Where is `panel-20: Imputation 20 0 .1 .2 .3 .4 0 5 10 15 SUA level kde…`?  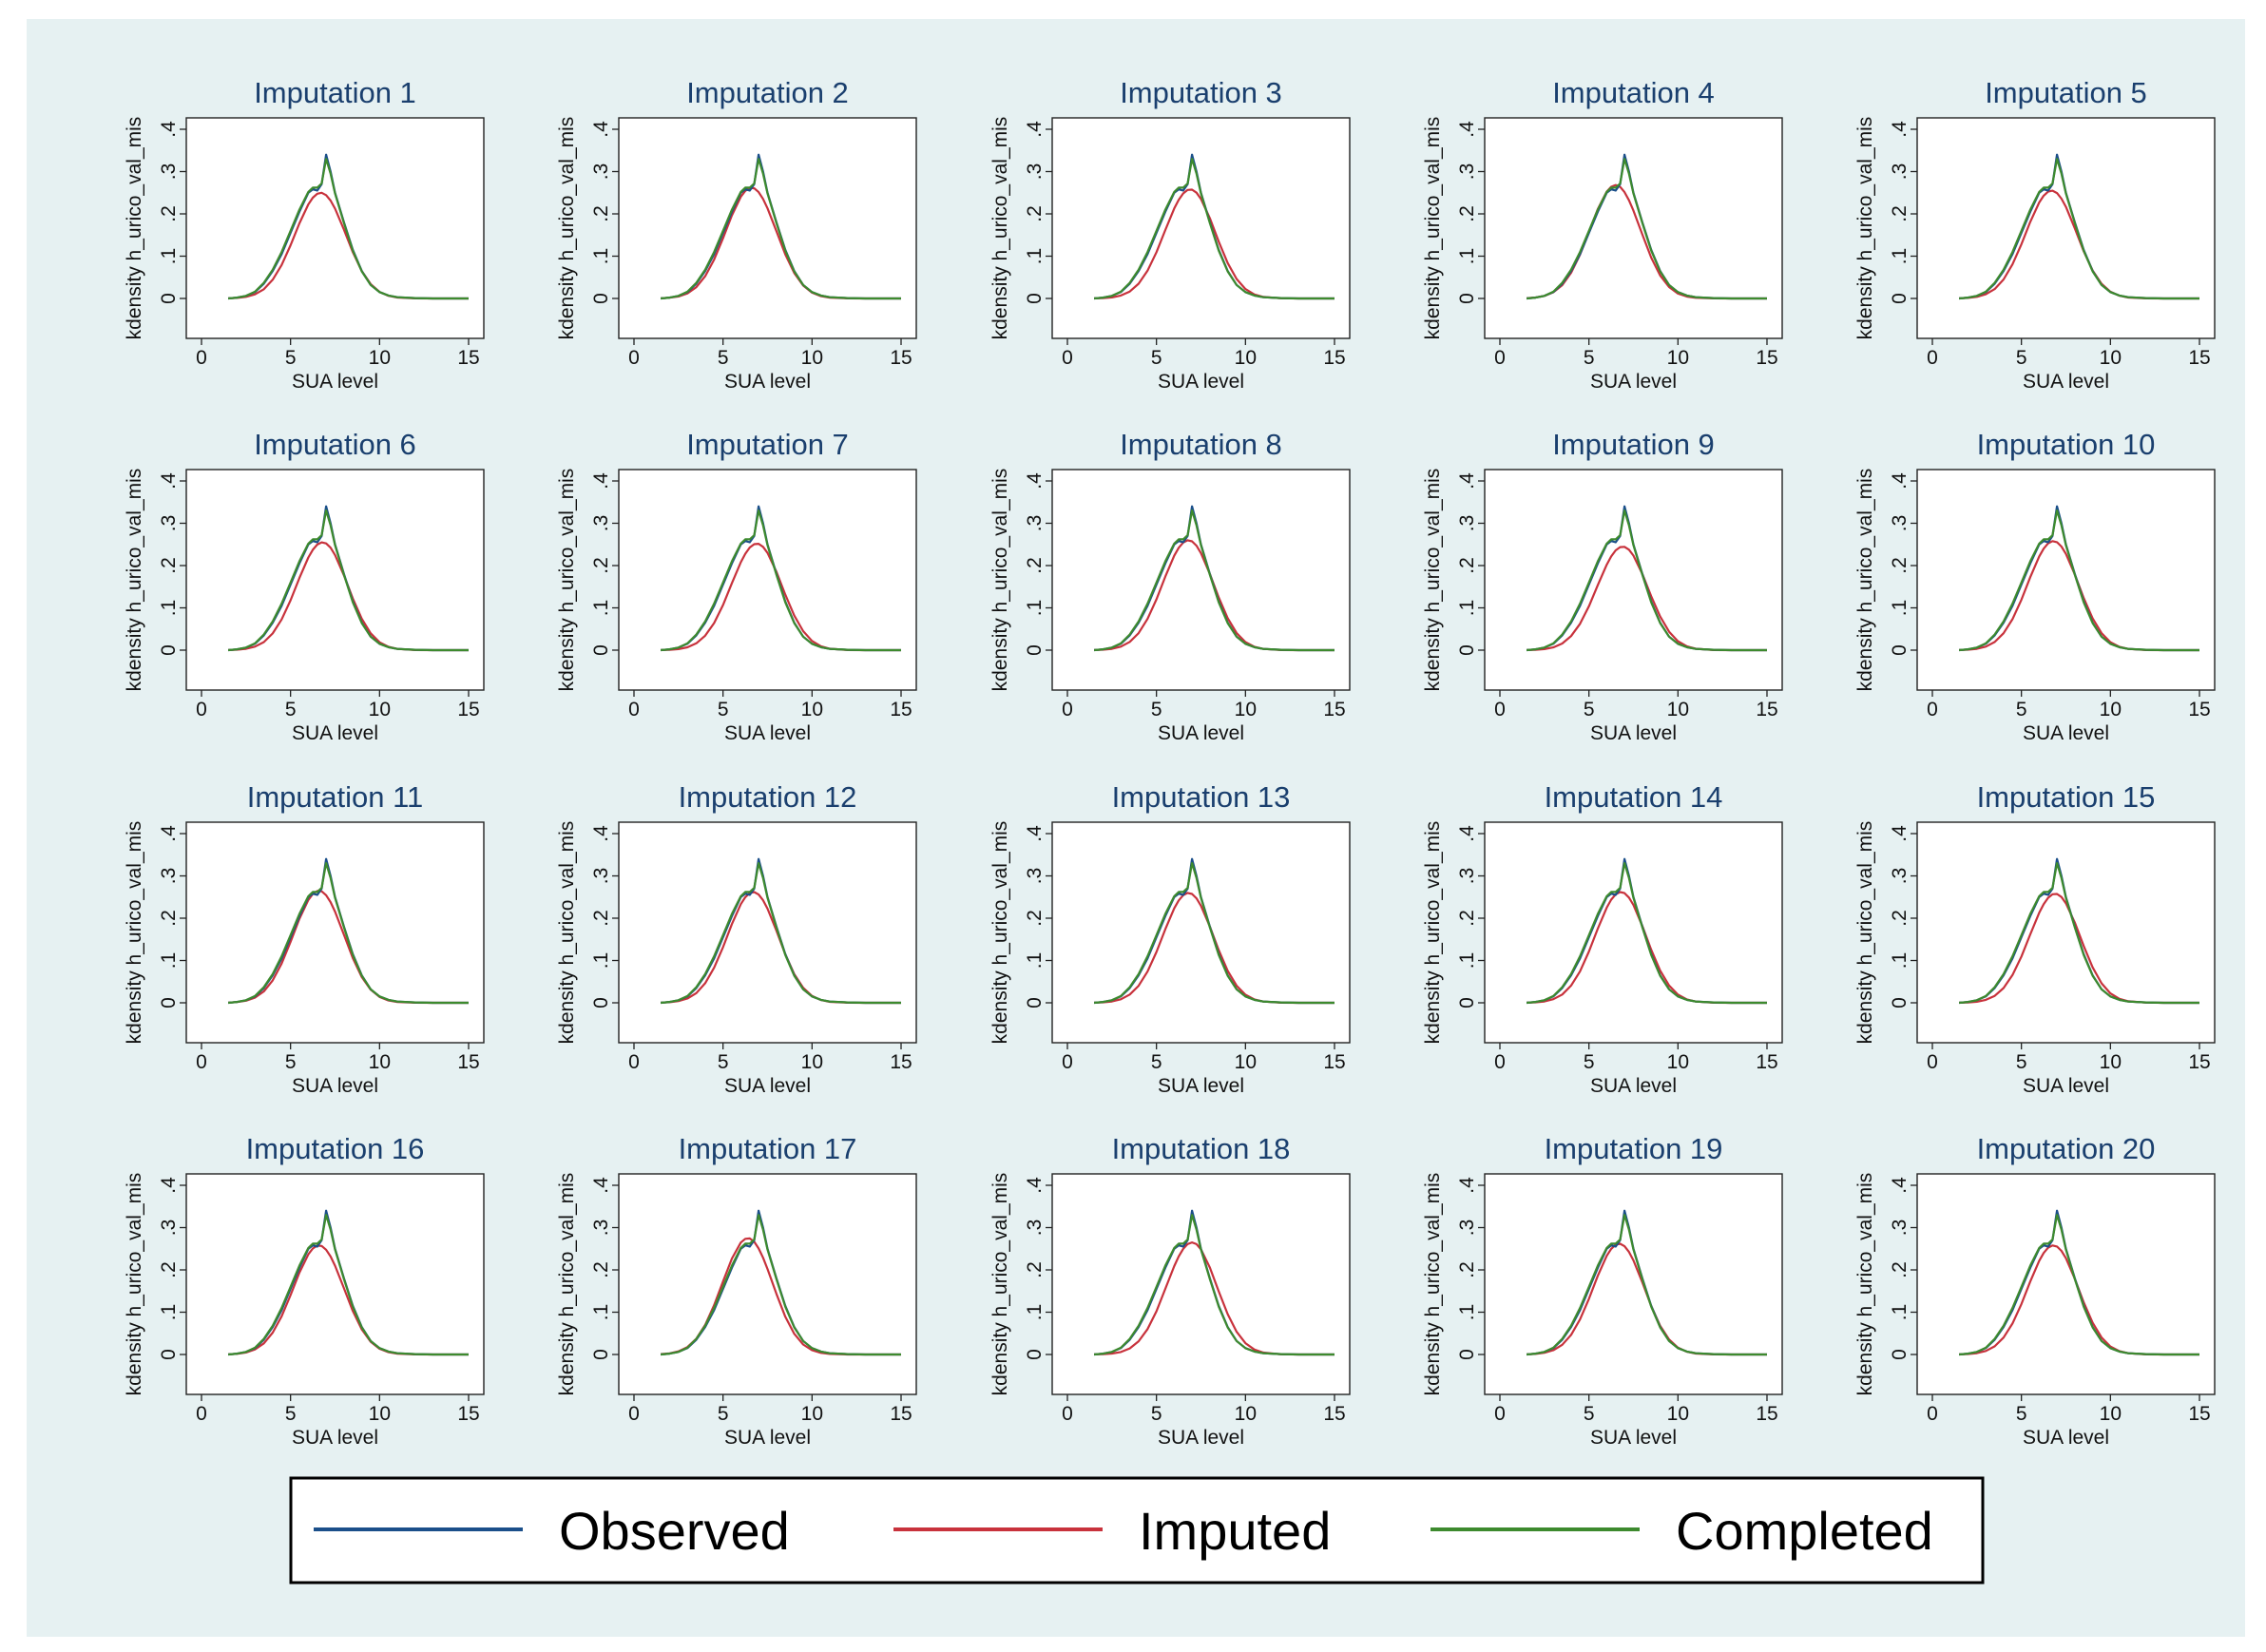 panel-20: Imputation 20 0 .1 .2 .3 .4 0 5 10 15 SUA level kde… is located at coordinates (2035, 1290).